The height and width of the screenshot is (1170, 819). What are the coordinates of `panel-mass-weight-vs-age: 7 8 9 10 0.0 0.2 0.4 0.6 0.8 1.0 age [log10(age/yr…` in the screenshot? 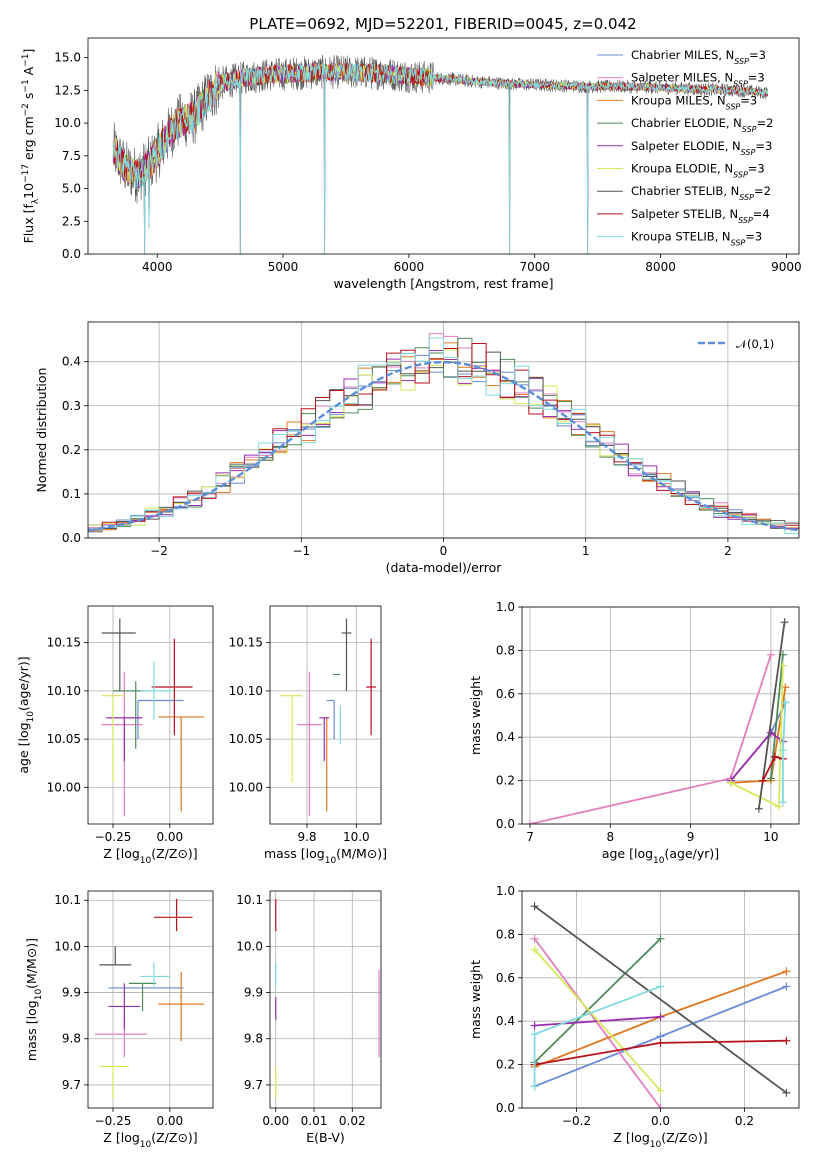 It's located at (634, 733).